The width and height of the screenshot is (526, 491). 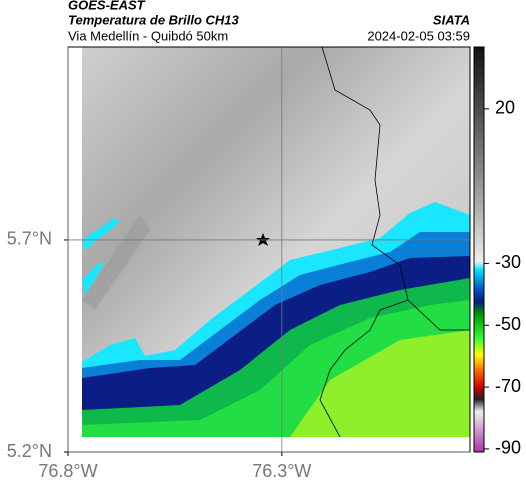 What do you see at coordinates (418, 35) in the screenshot?
I see `datetime: 2024-02-05 03:59` at bounding box center [418, 35].